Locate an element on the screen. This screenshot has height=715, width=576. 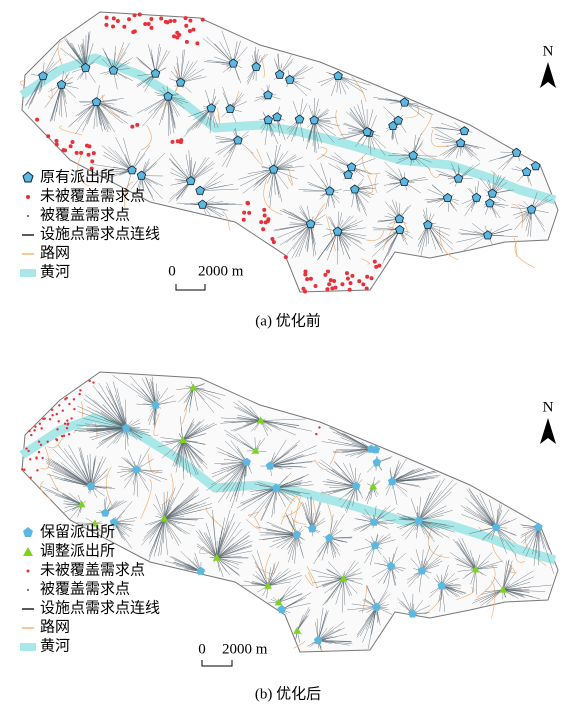
legend: 原有派出所 未被覆盖需求点 被覆盖需求点 设施点需求点连线 路网 黄河 is located at coordinates (90, 224).